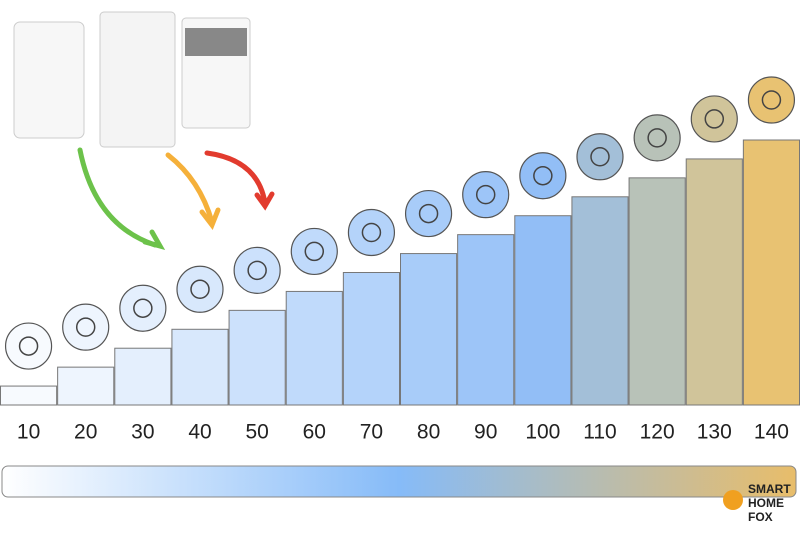 This screenshot has height=533, width=800. Describe the element at coordinates (771, 432) in the screenshot. I see `x-tick-label: 140` at that location.